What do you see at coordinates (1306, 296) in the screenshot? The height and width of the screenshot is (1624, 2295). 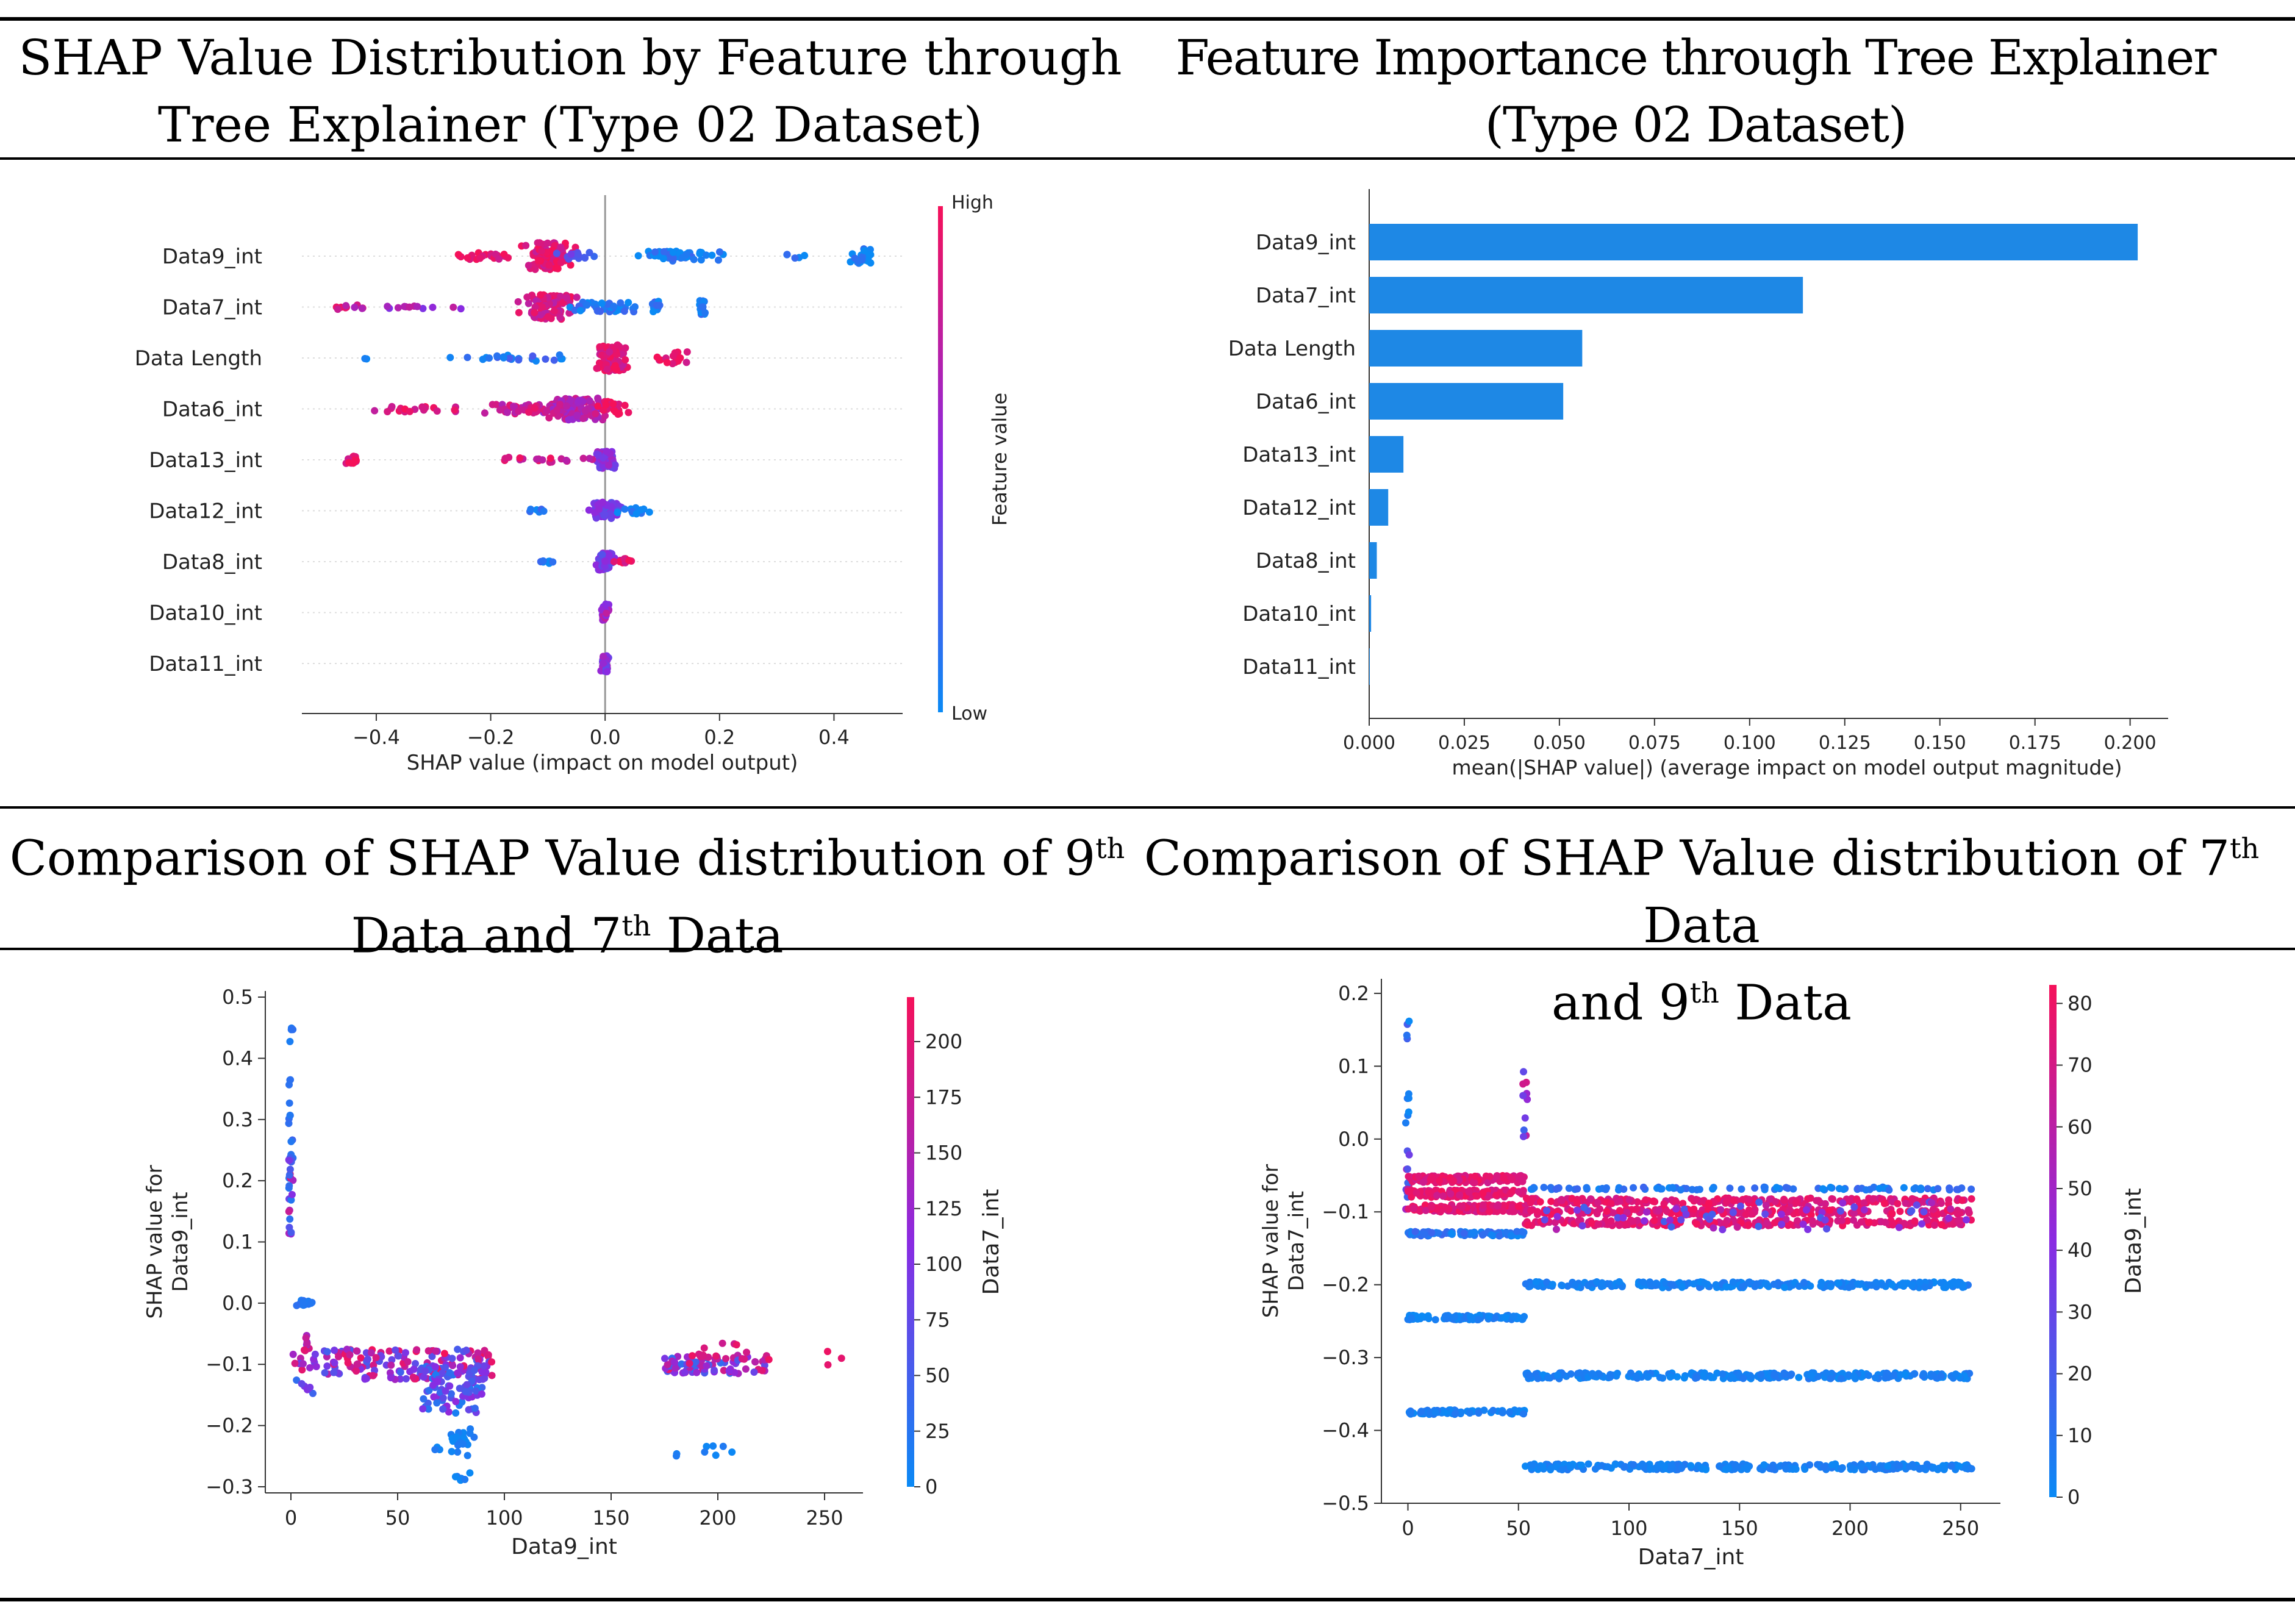 I see `bar-category-label: Data7_int` at bounding box center [1306, 296].